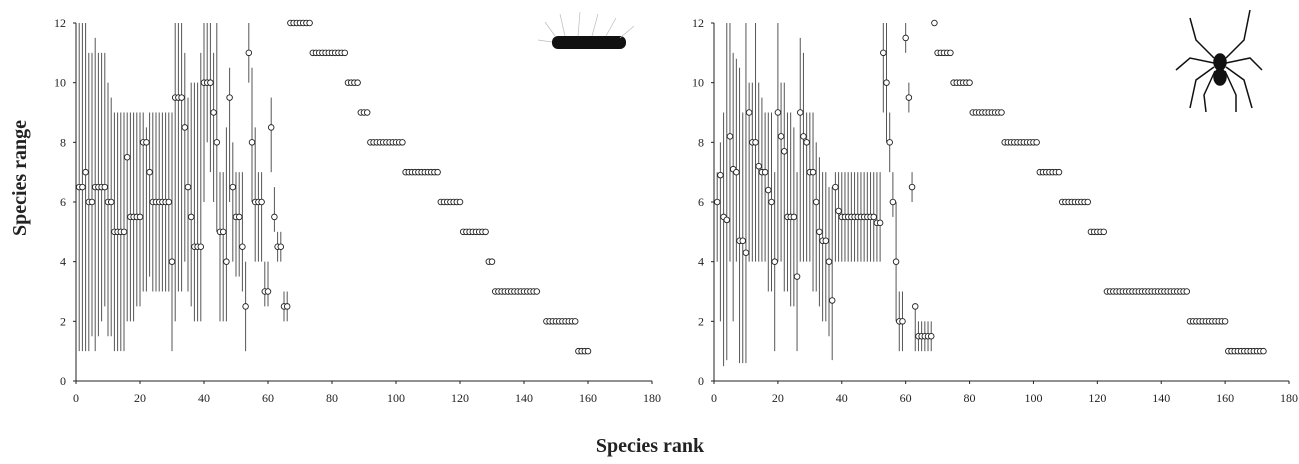 This screenshot has width=1299, height=464. Describe the element at coordinates (60, 83) in the screenshot. I see `y-tick-label: 10` at that location.